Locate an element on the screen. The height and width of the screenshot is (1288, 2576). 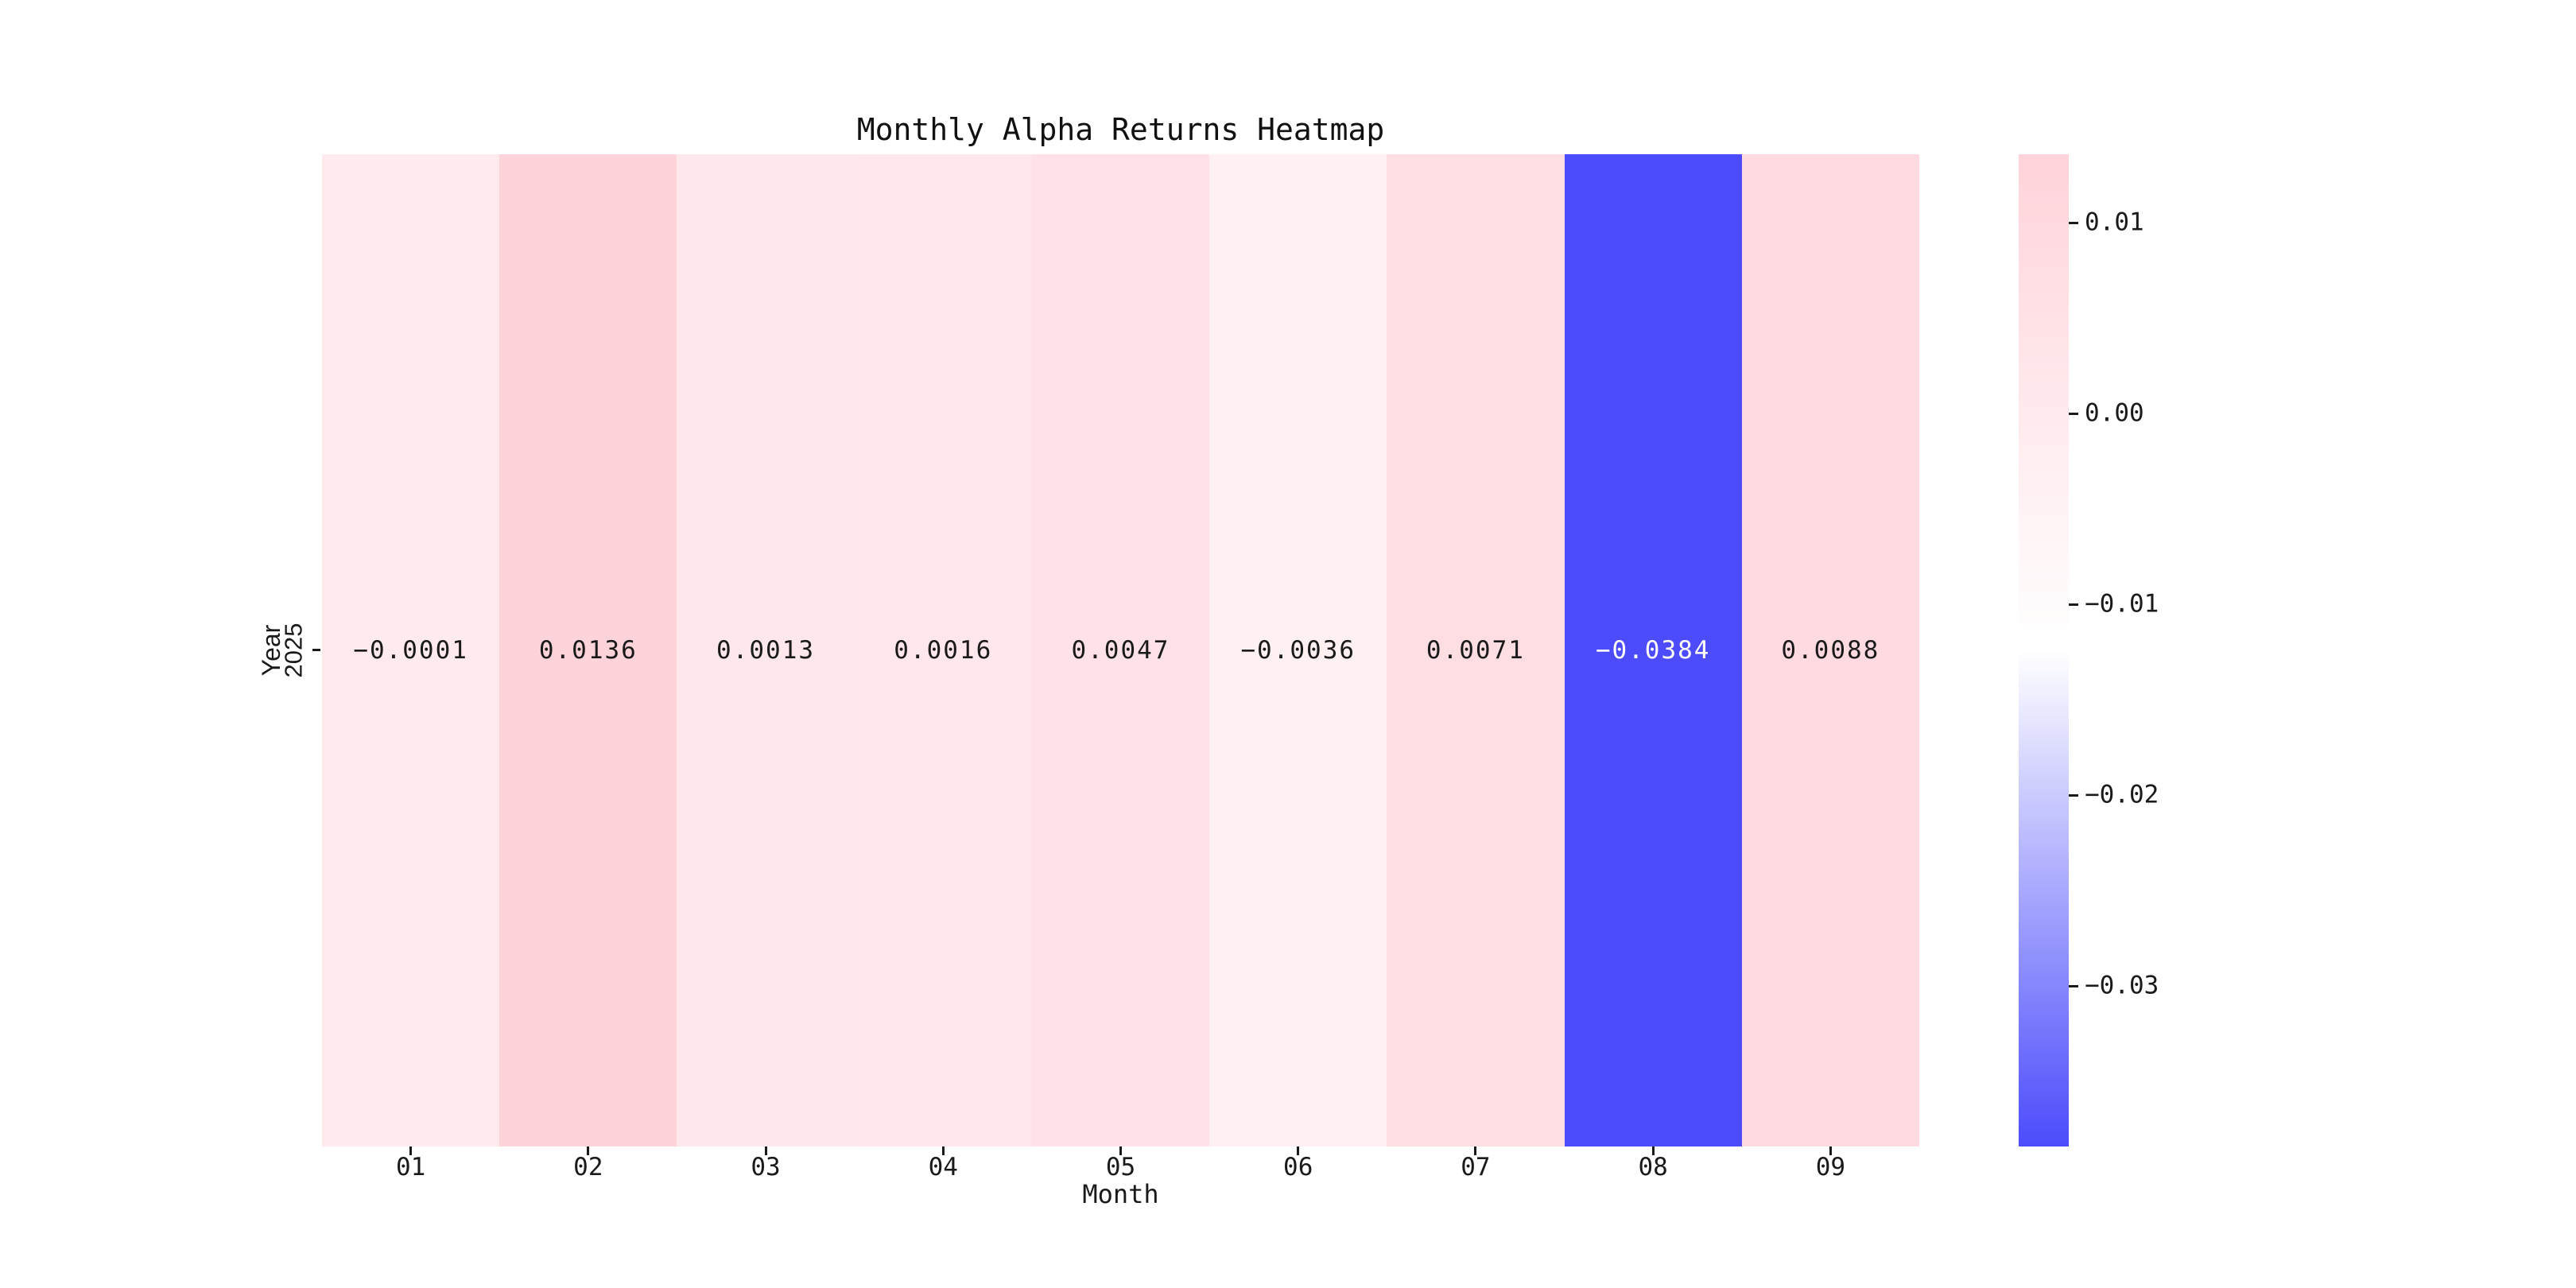
heatmap-cell: 0.0136 is located at coordinates (588, 650).